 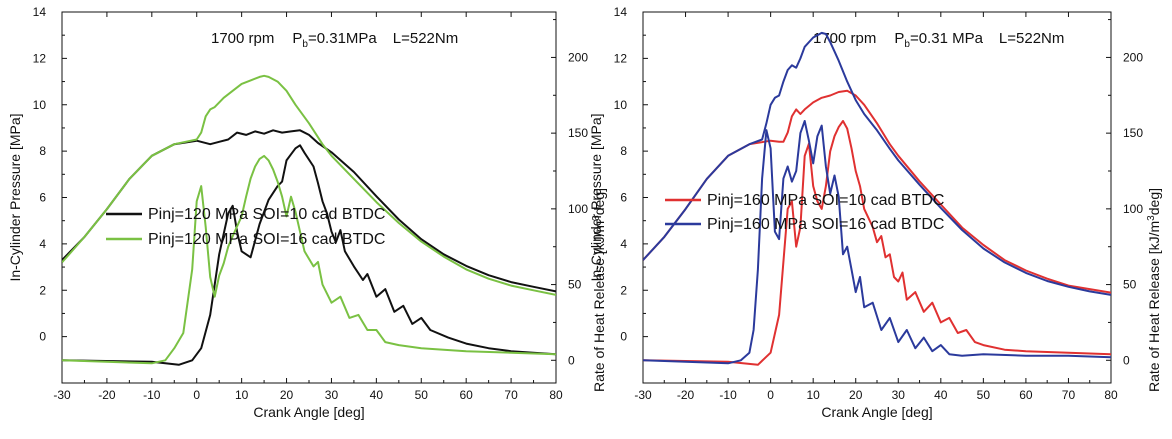 I want to click on operating-condition-annotation: 1700 rpm Pb=0.31MPa L=522Nm, so click(x=334, y=40).